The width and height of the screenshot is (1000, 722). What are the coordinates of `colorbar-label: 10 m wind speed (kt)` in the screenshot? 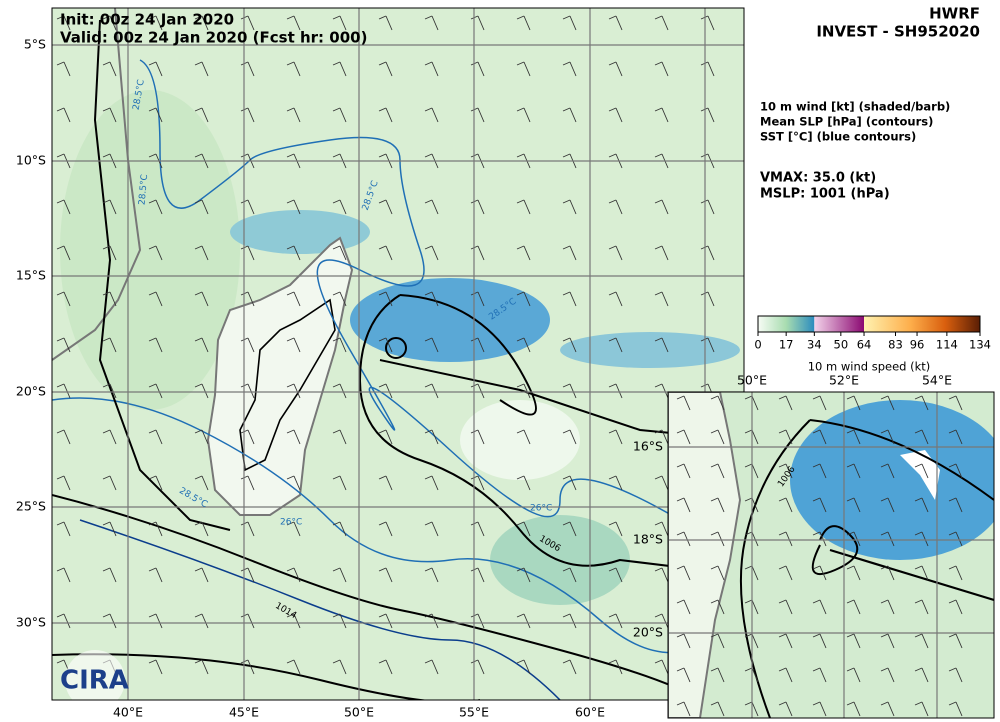 It's located at (869, 367).